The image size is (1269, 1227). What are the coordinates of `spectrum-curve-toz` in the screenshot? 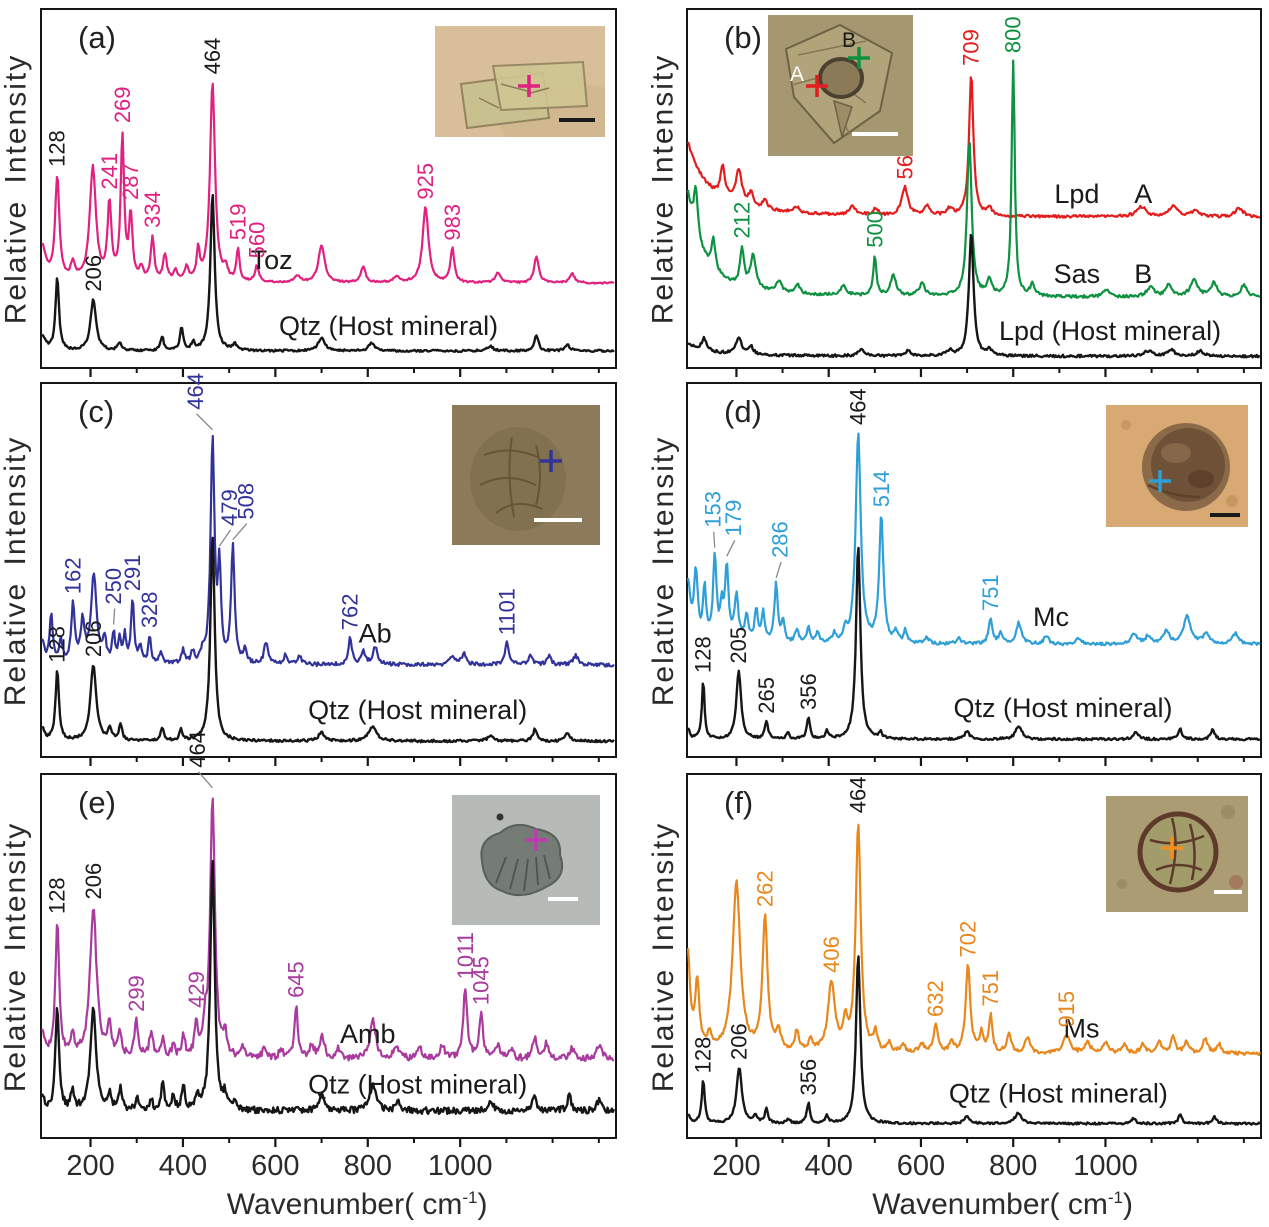 It's located at (328, 183).